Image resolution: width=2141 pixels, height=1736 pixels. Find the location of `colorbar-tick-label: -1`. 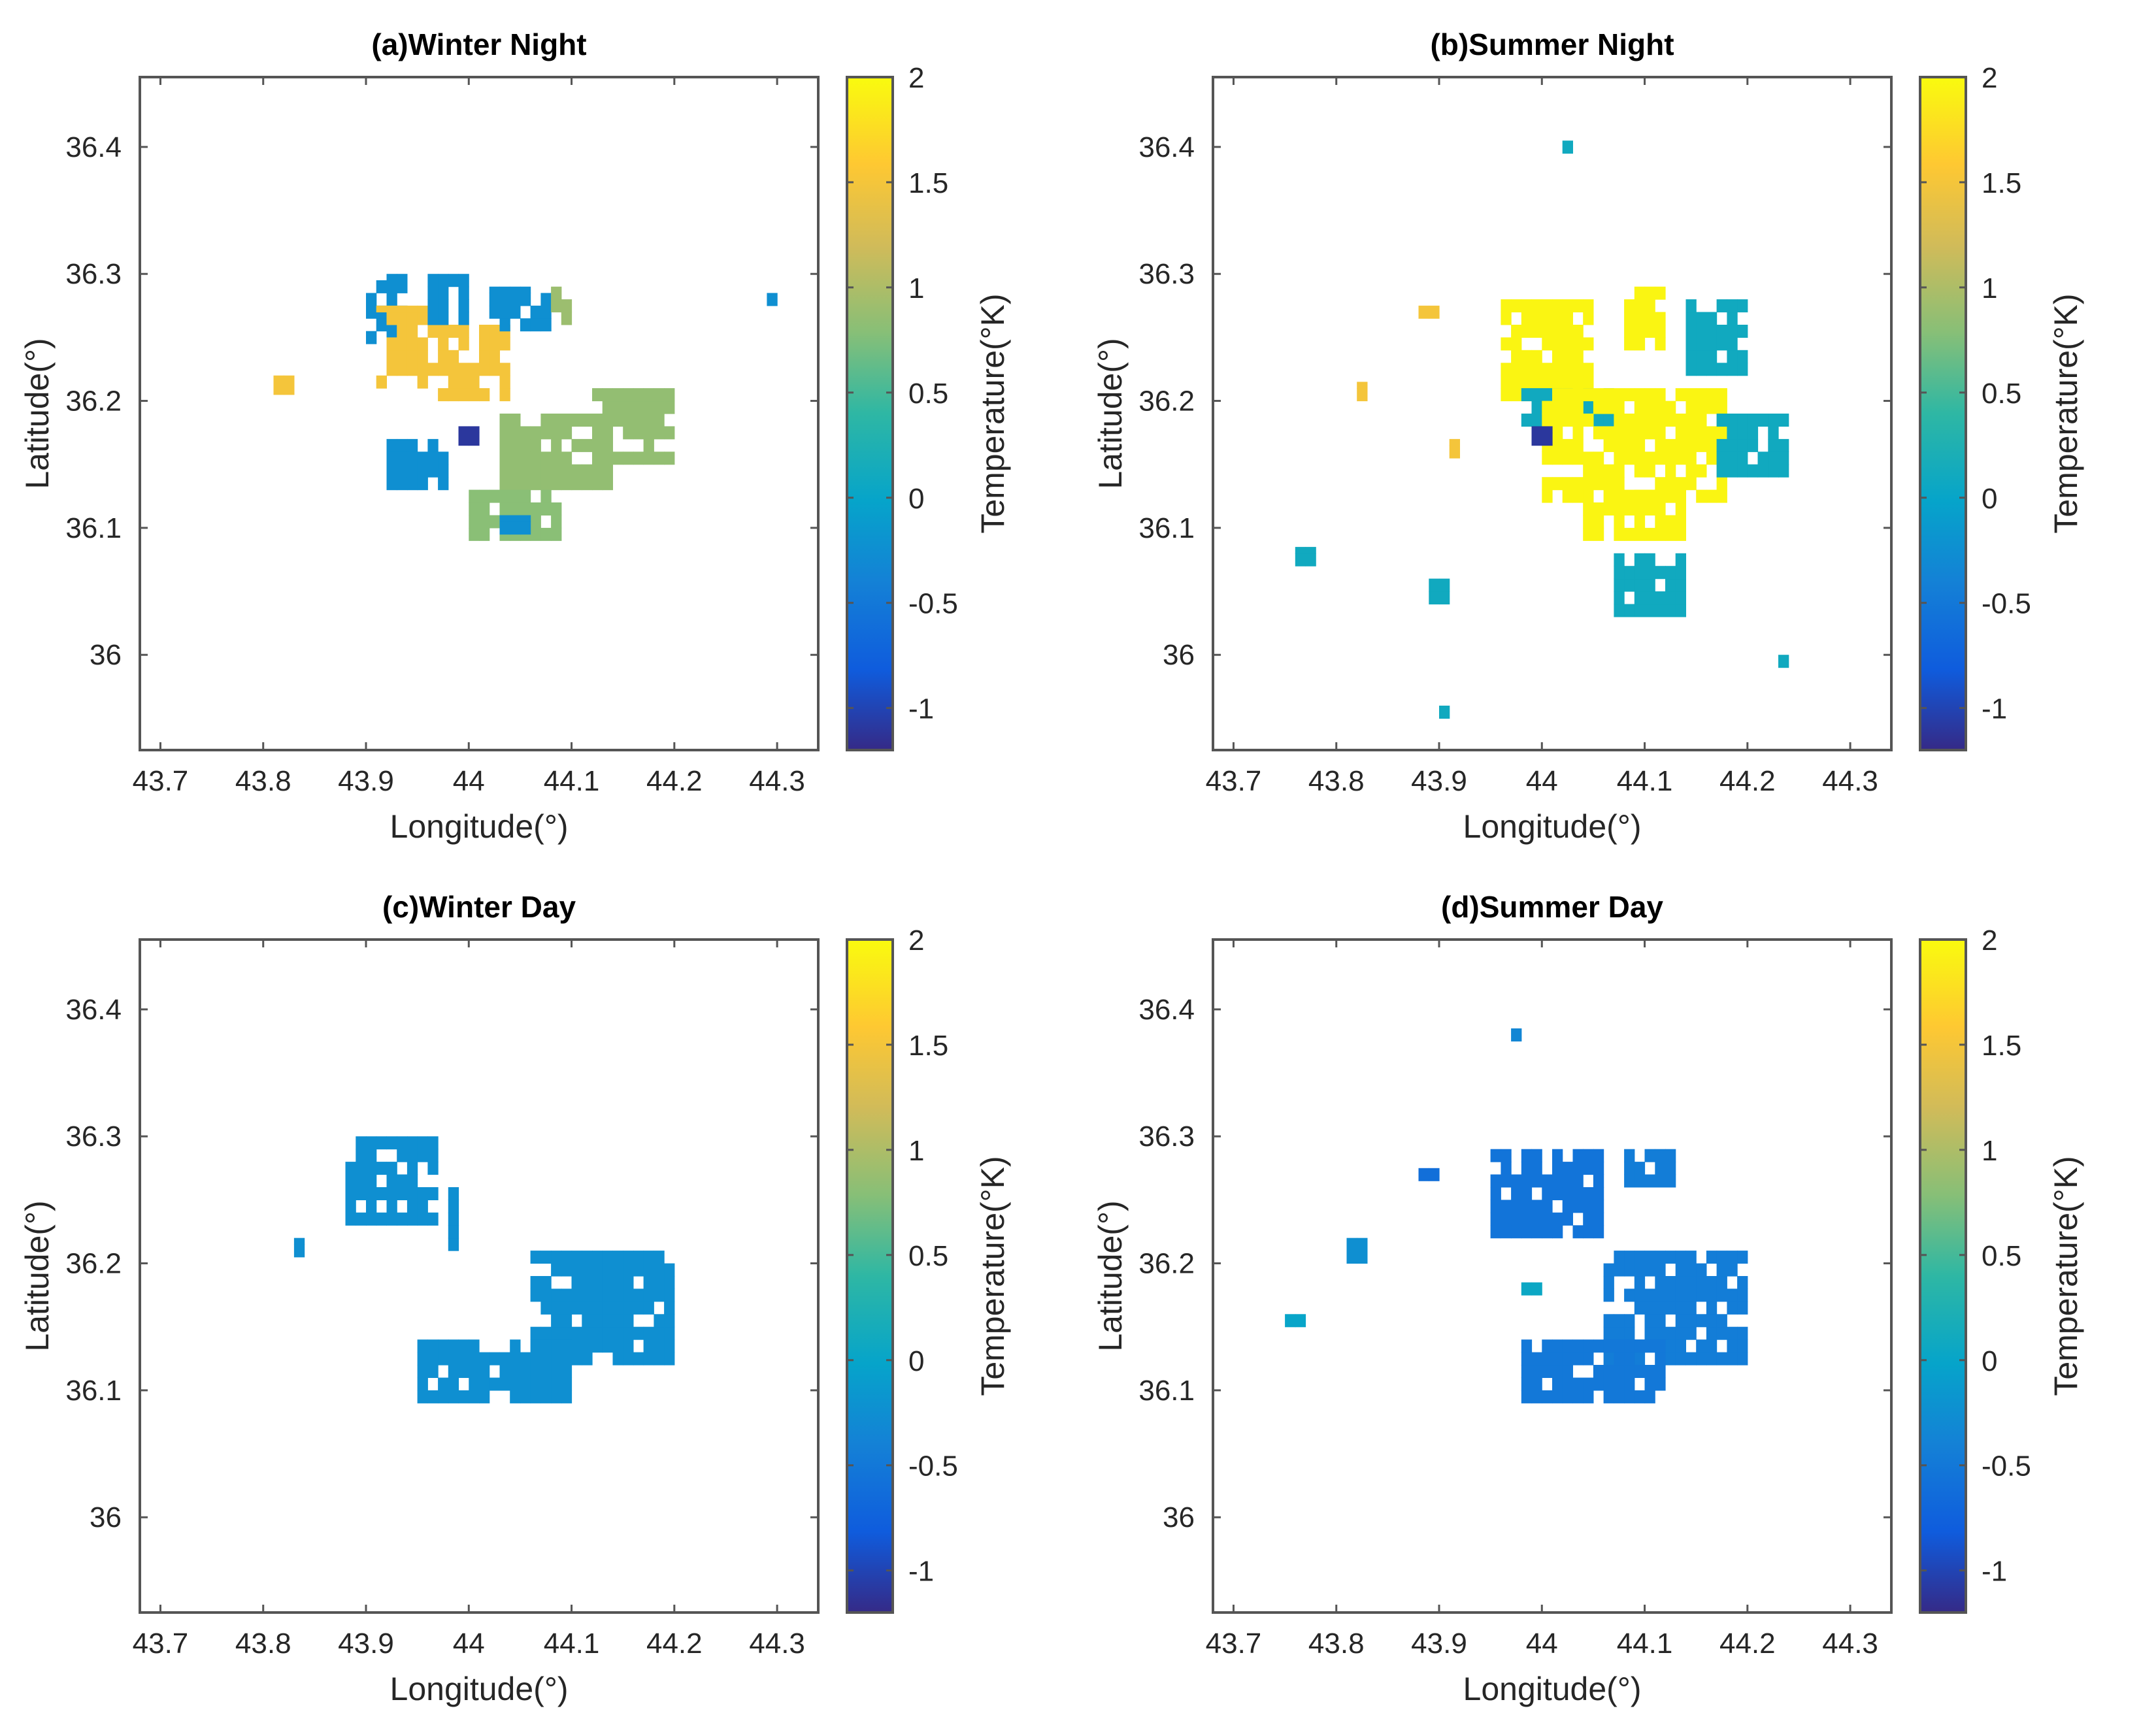

colorbar-tick-label: -1 is located at coordinates (1994, 1572).